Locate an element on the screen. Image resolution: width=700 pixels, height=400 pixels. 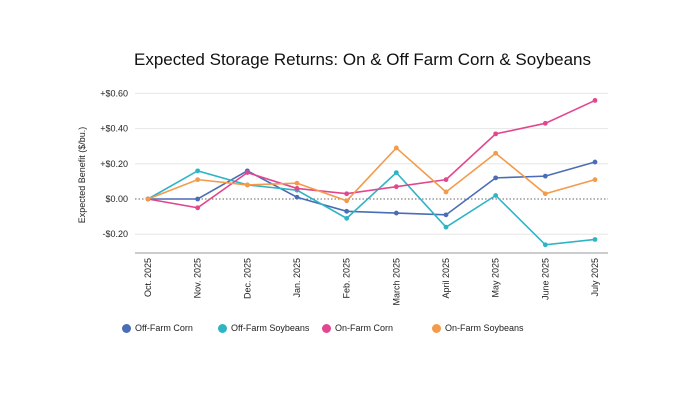
x-tick-label: Oct. 2025 is located at coordinates (148, 277).